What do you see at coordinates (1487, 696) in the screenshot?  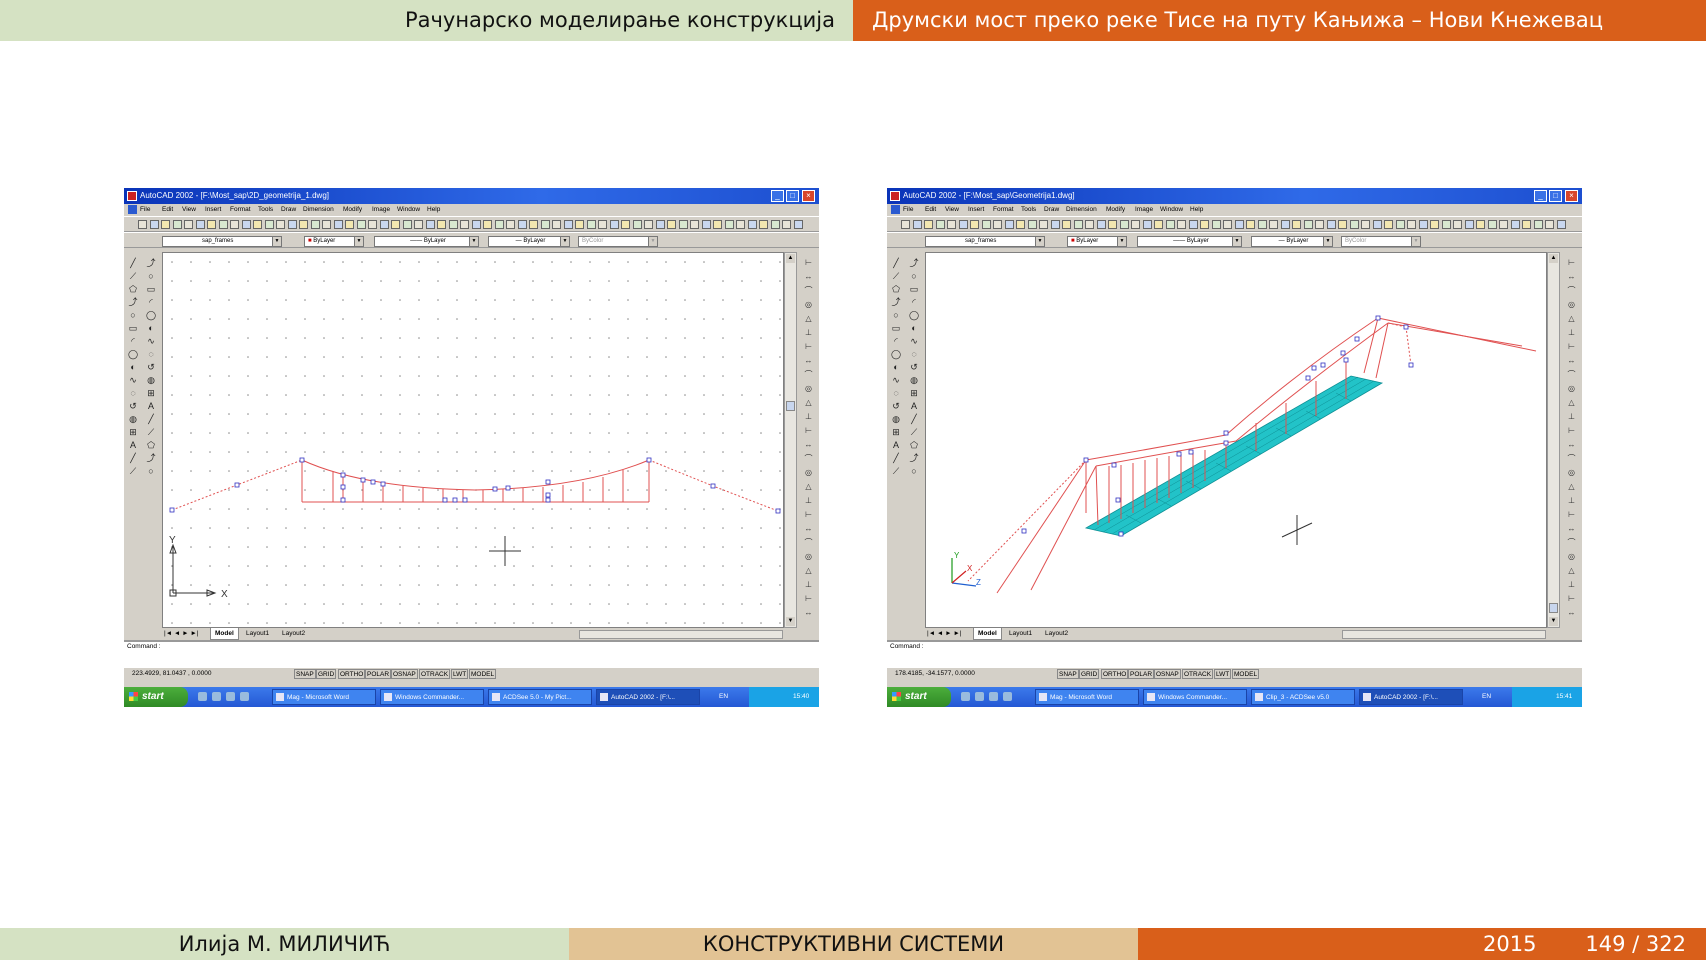 I see `language-indicator: EN` at bounding box center [1487, 696].